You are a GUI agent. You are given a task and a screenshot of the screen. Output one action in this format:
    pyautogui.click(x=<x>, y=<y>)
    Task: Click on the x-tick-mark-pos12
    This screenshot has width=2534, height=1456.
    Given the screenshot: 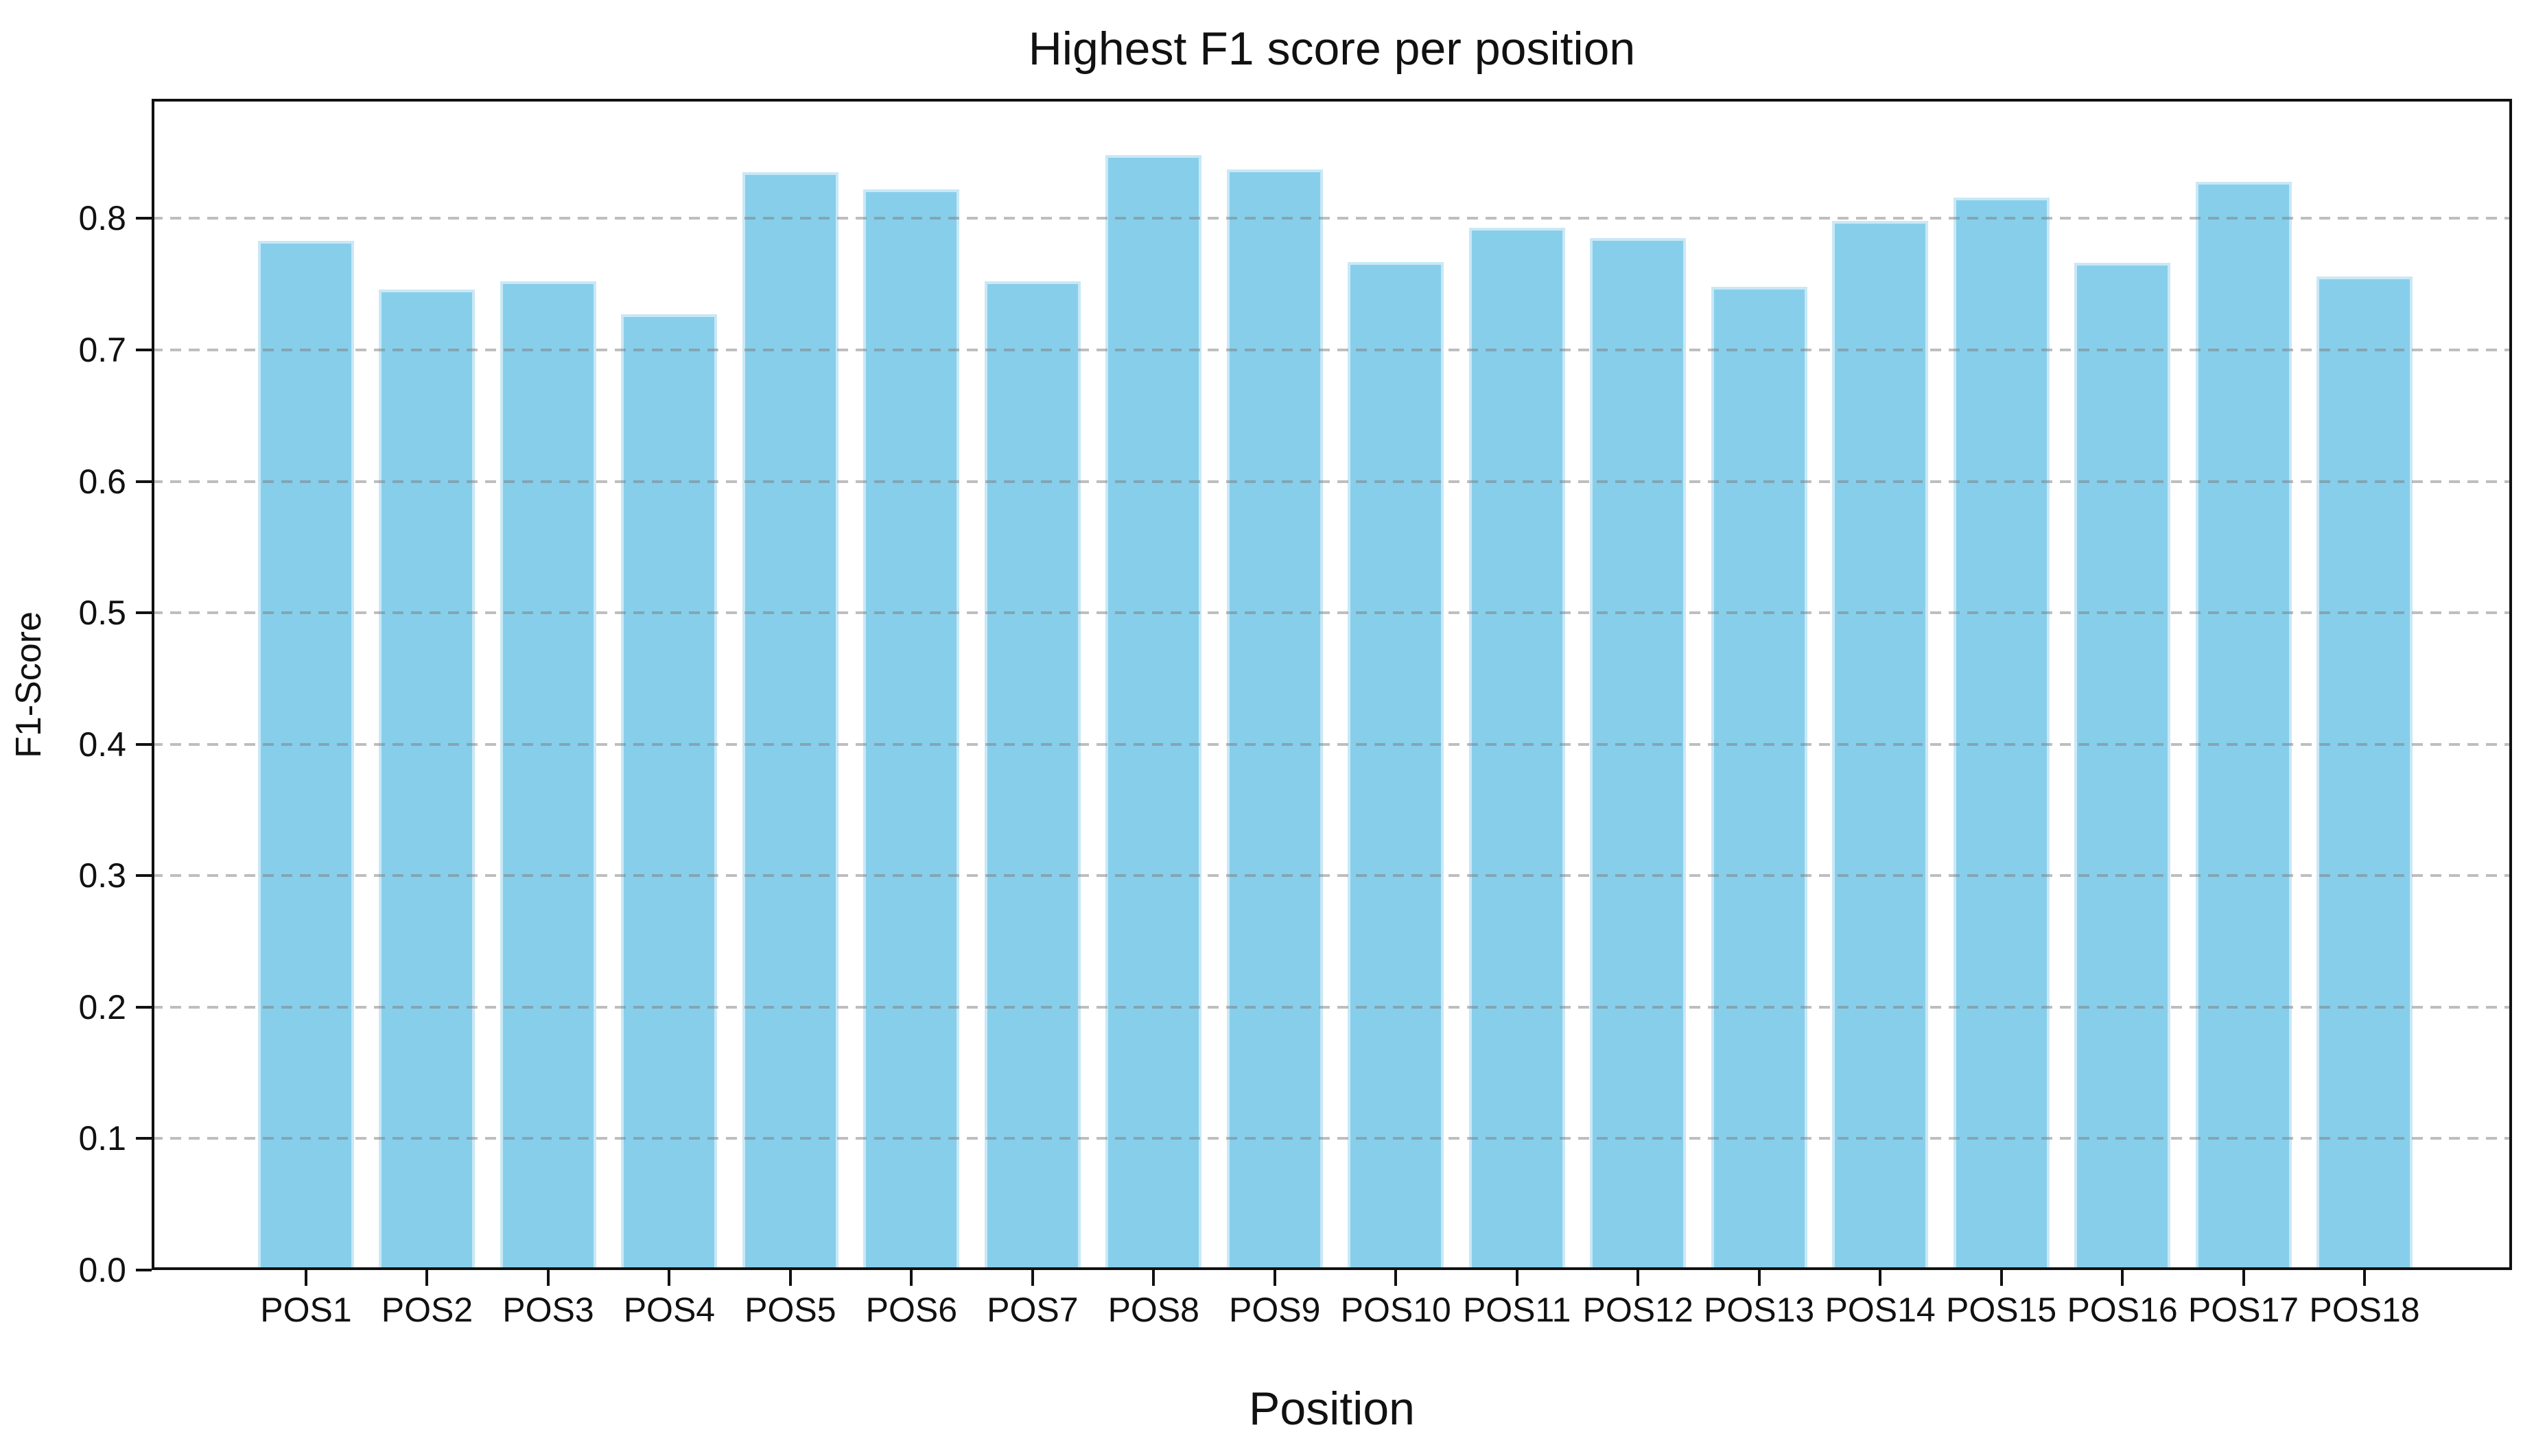 What is the action you would take?
    pyautogui.click(x=1638, y=1278)
    